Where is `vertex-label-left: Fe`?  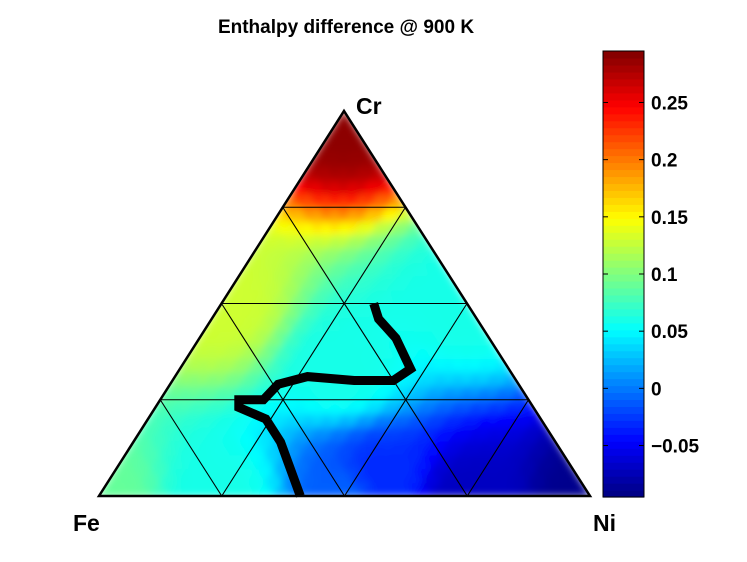
vertex-label-left: Fe is located at coordinates (86, 523).